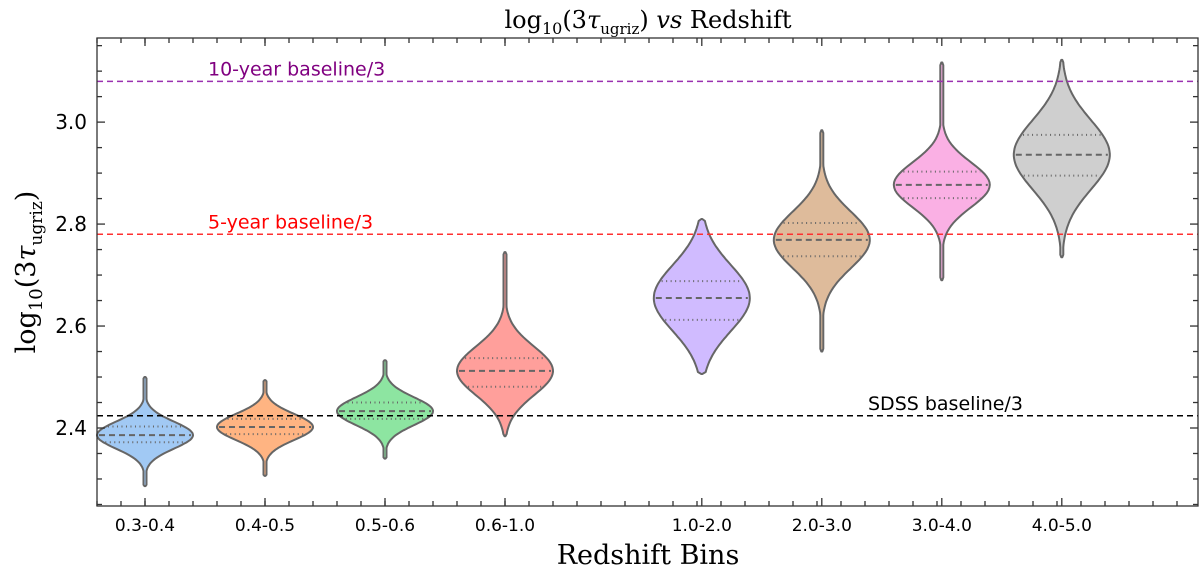  Describe the element at coordinates (1062, 526) in the screenshot. I see `x-tick-label: 4.0-5.0` at that location.